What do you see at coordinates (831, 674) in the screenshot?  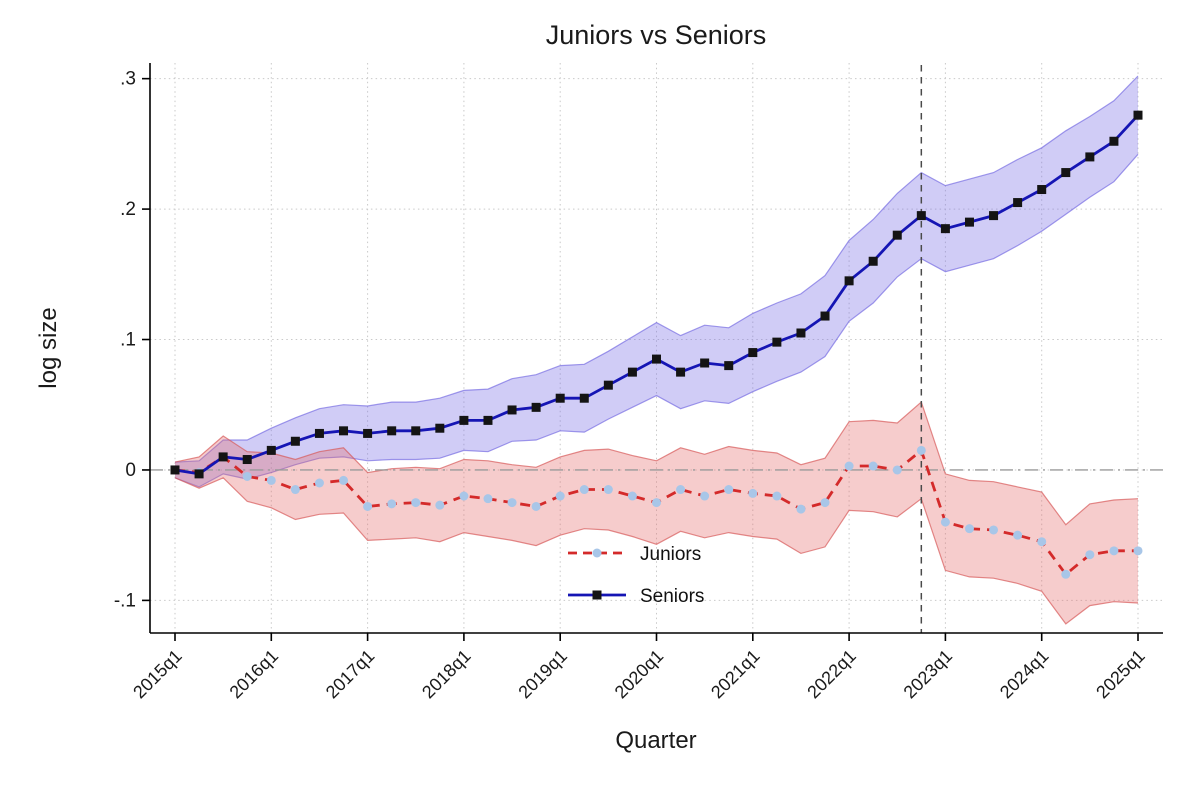 I see `x-tick-label: 2022q1` at bounding box center [831, 674].